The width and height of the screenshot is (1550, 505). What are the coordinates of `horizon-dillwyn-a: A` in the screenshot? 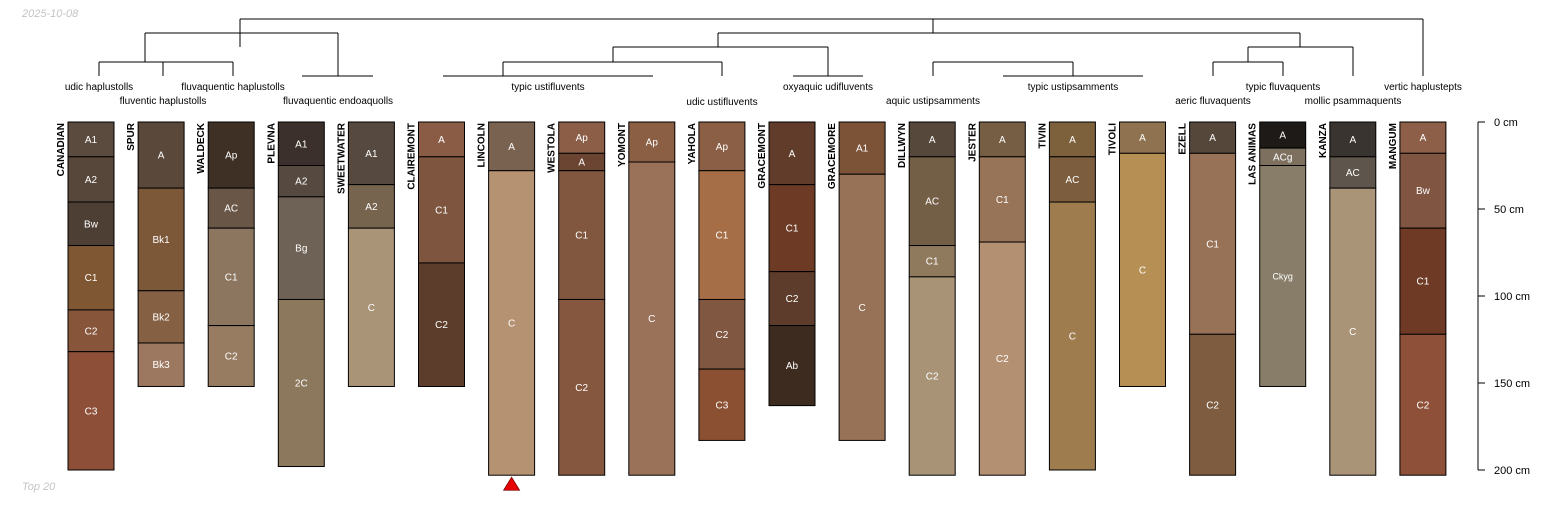 It's located at (932, 139).